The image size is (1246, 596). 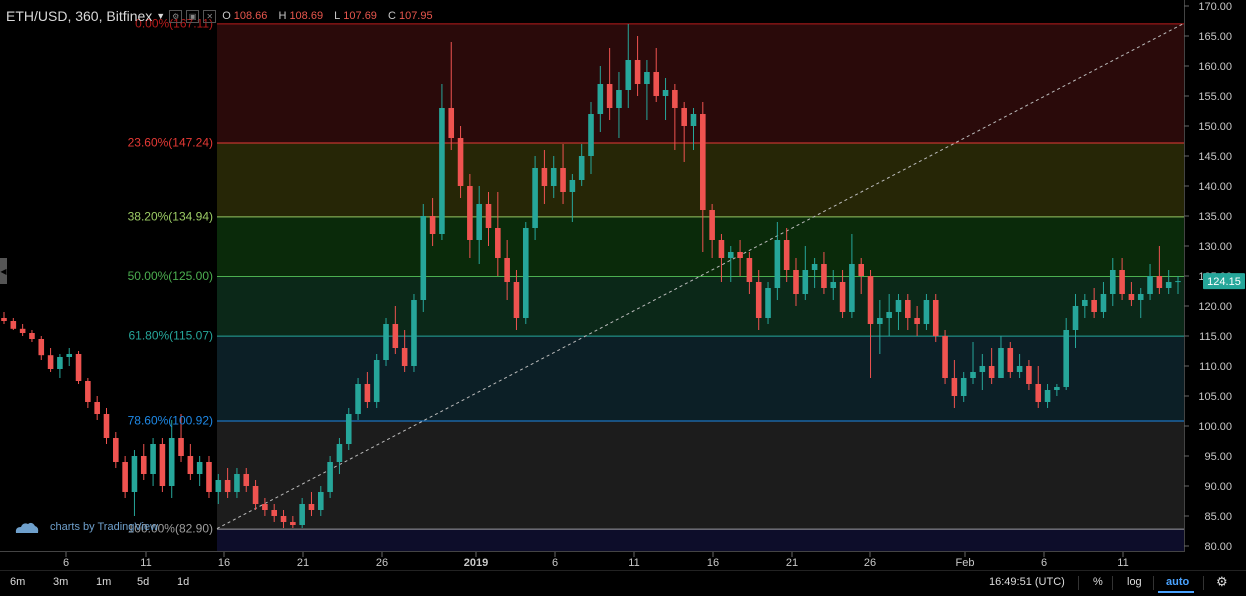 I want to click on log-toggle: log, so click(x=1134, y=582).